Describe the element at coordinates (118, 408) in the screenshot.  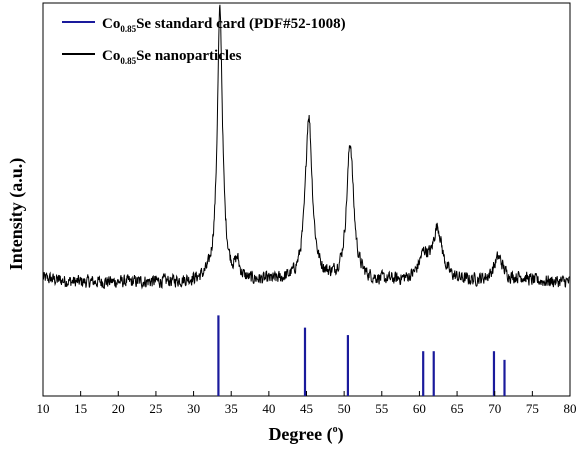
I see `x-tick-label: 20` at that location.